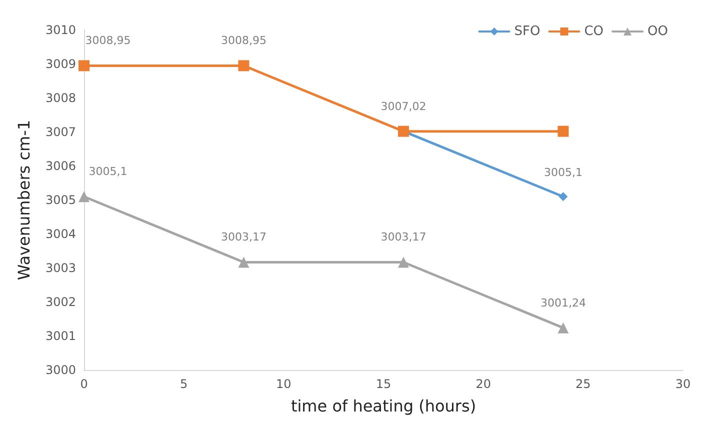 This screenshot has height=428, width=711. Describe the element at coordinates (60, 30) in the screenshot. I see `y-tick-label: 3010` at that location.